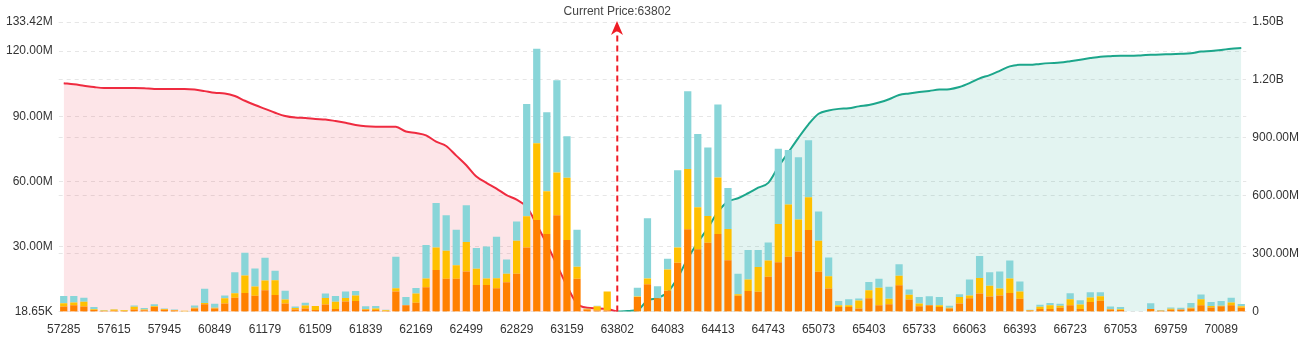  Describe the element at coordinates (315, 329) in the screenshot. I see `x-tick-label: 61509` at that location.